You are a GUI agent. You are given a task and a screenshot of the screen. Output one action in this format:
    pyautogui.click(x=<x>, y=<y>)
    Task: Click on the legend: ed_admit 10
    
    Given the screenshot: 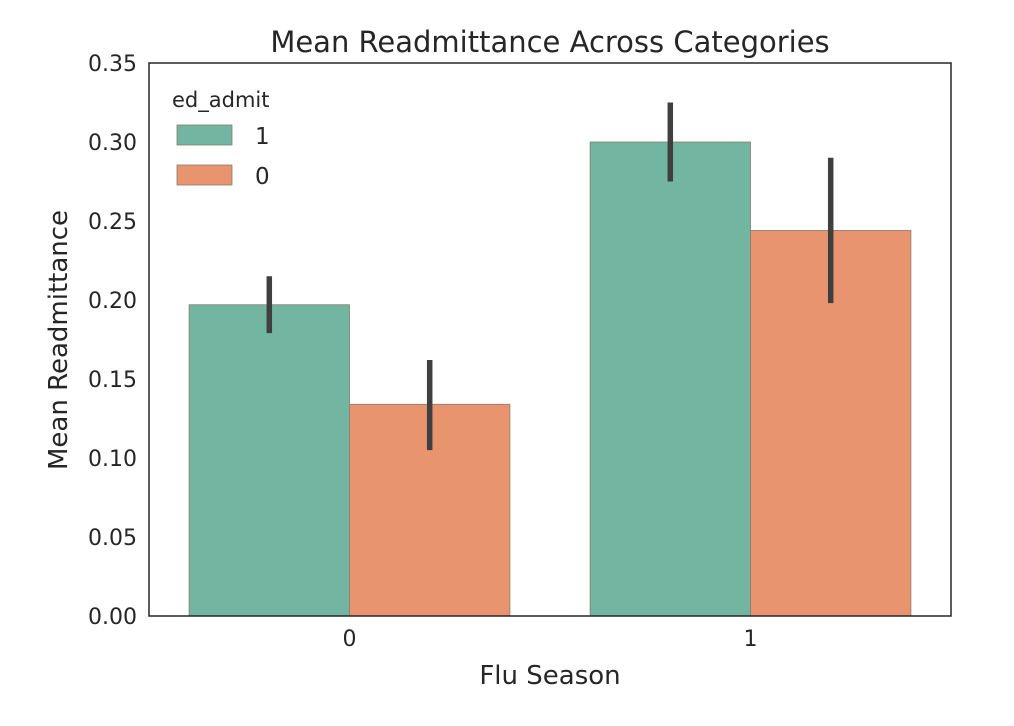 What is the action you would take?
    pyautogui.click(x=221, y=139)
    